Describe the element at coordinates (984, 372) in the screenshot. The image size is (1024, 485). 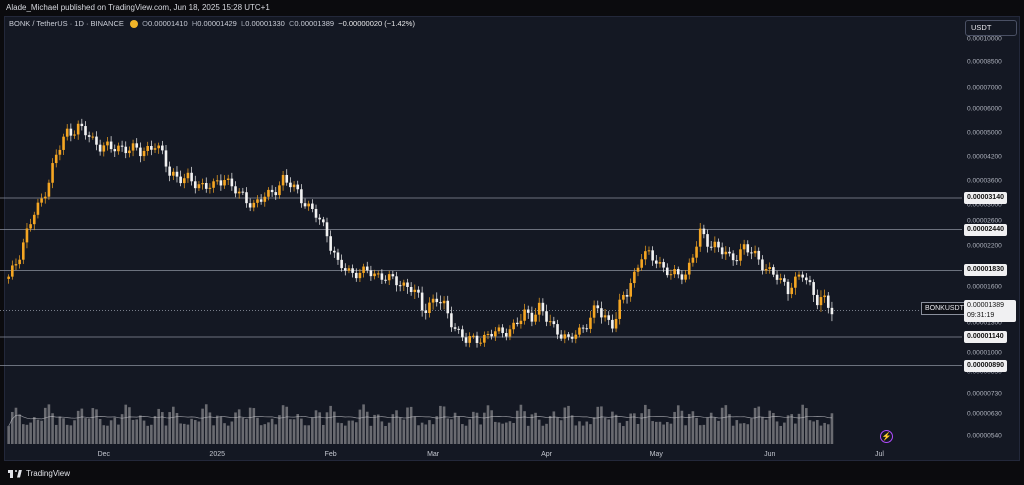
I see `y-tick-label: 0.00000850` at that location.